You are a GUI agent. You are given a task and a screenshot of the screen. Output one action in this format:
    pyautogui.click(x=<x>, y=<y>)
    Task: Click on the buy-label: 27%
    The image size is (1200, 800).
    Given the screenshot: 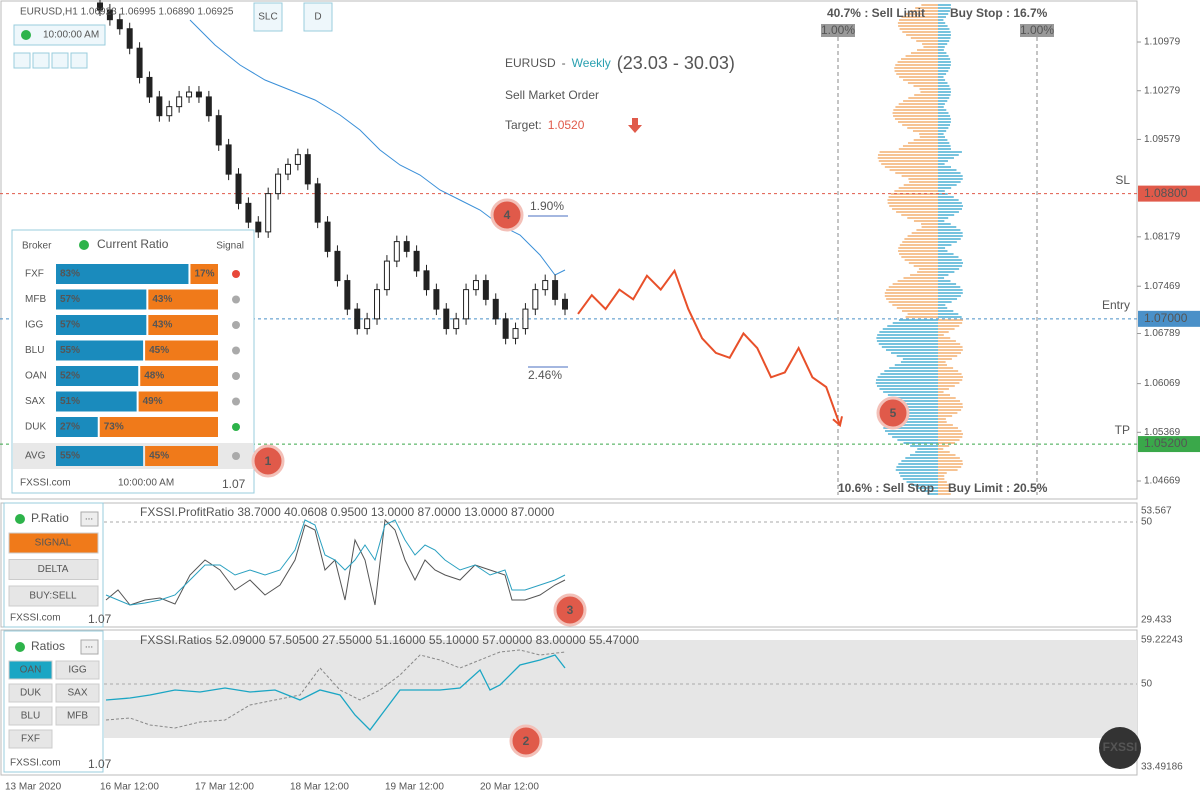 What is the action you would take?
    pyautogui.click(x=70, y=427)
    